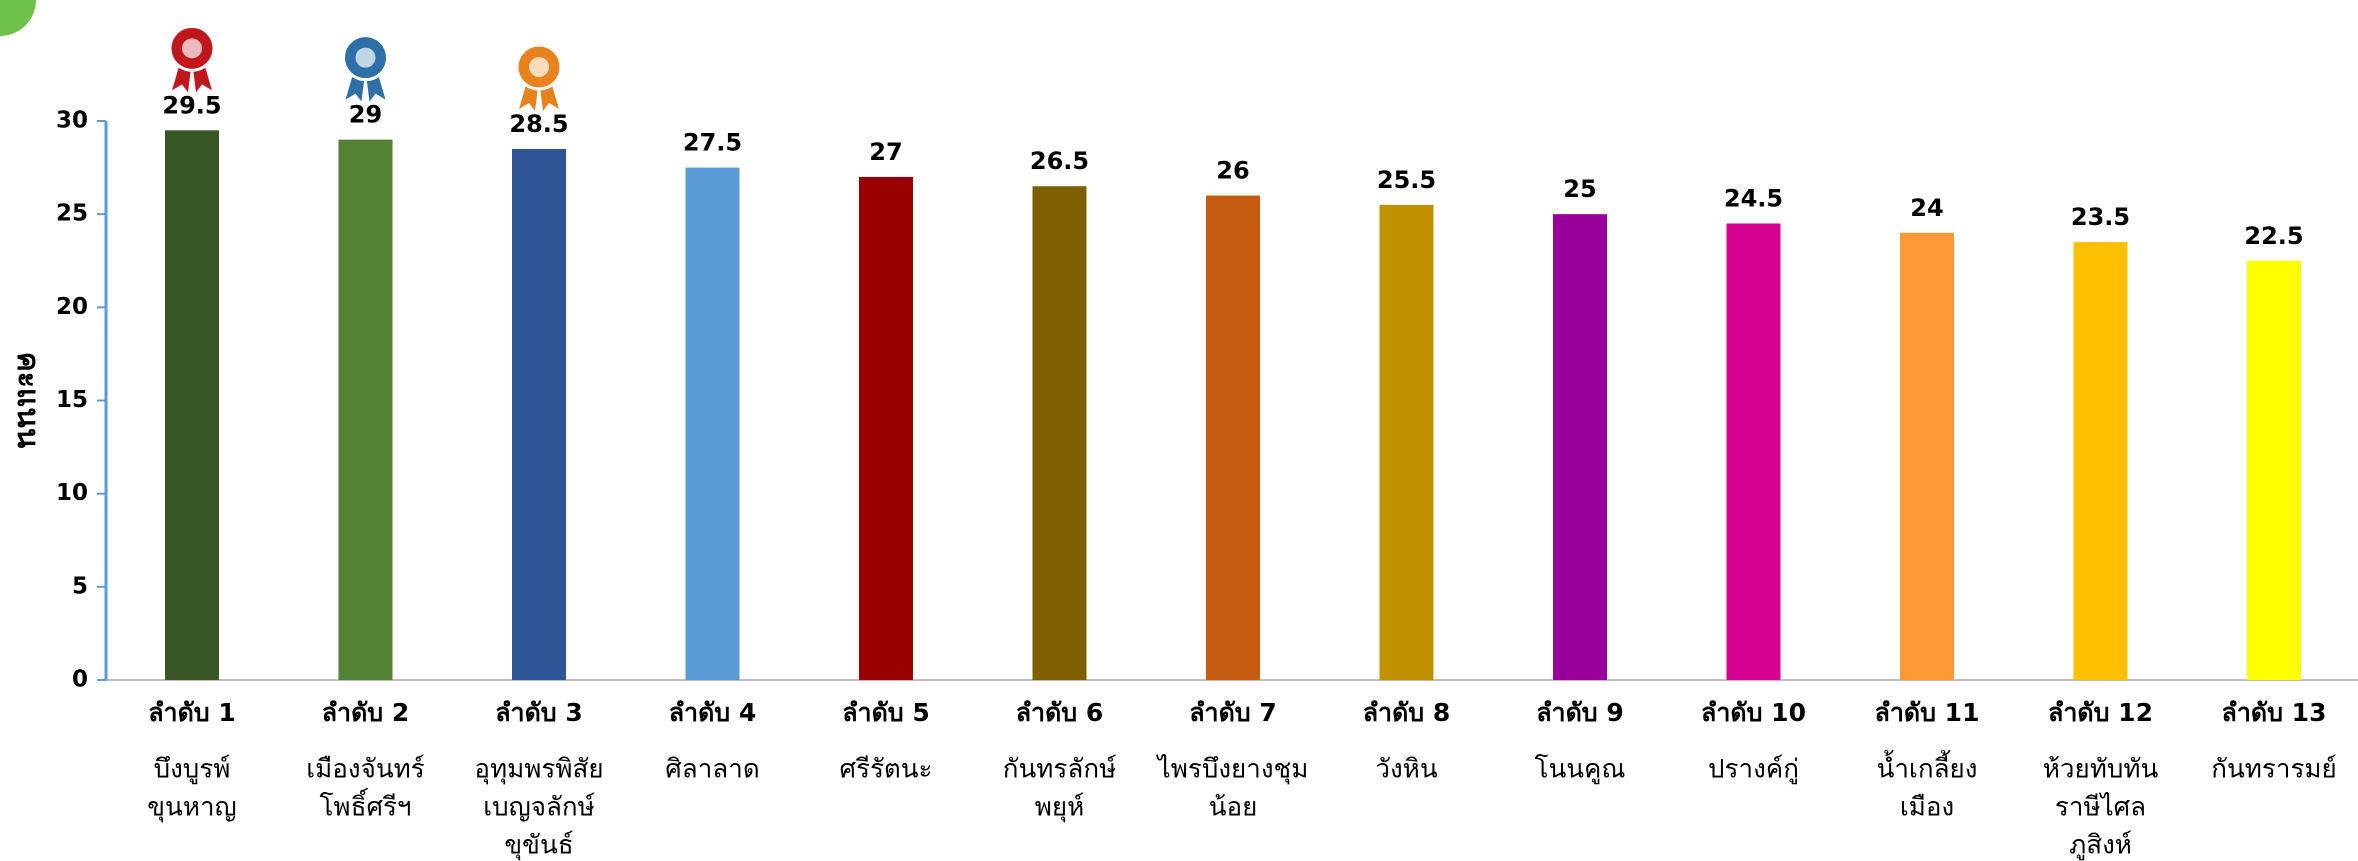  I want to click on x-tick-label: ลำดับ 11, so click(1927, 712).